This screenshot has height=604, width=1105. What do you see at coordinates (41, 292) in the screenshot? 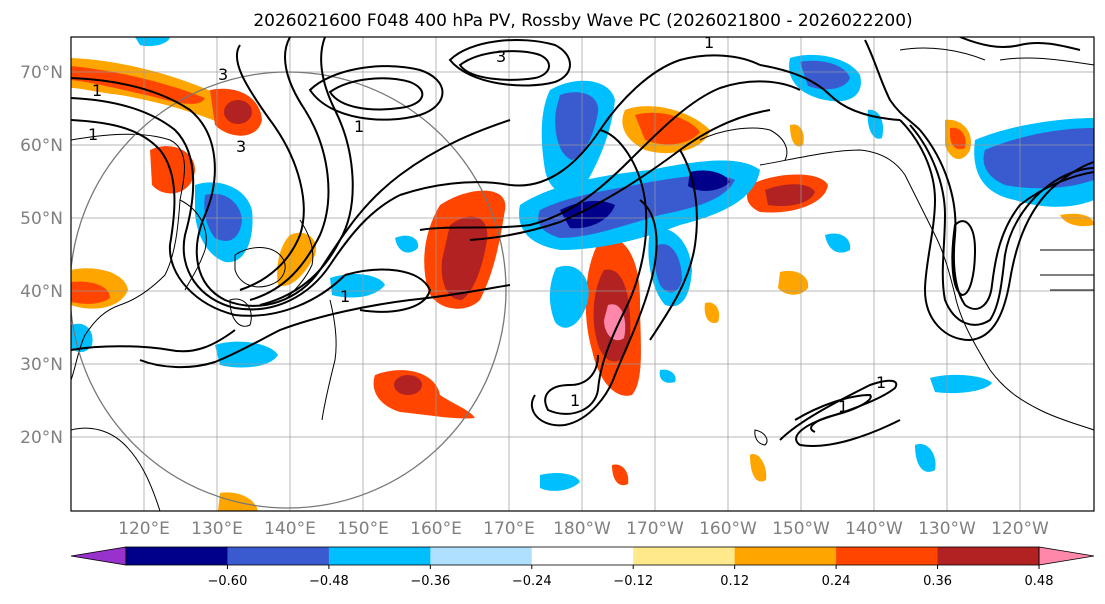
I see `lat-label: 40°N` at bounding box center [41, 292].